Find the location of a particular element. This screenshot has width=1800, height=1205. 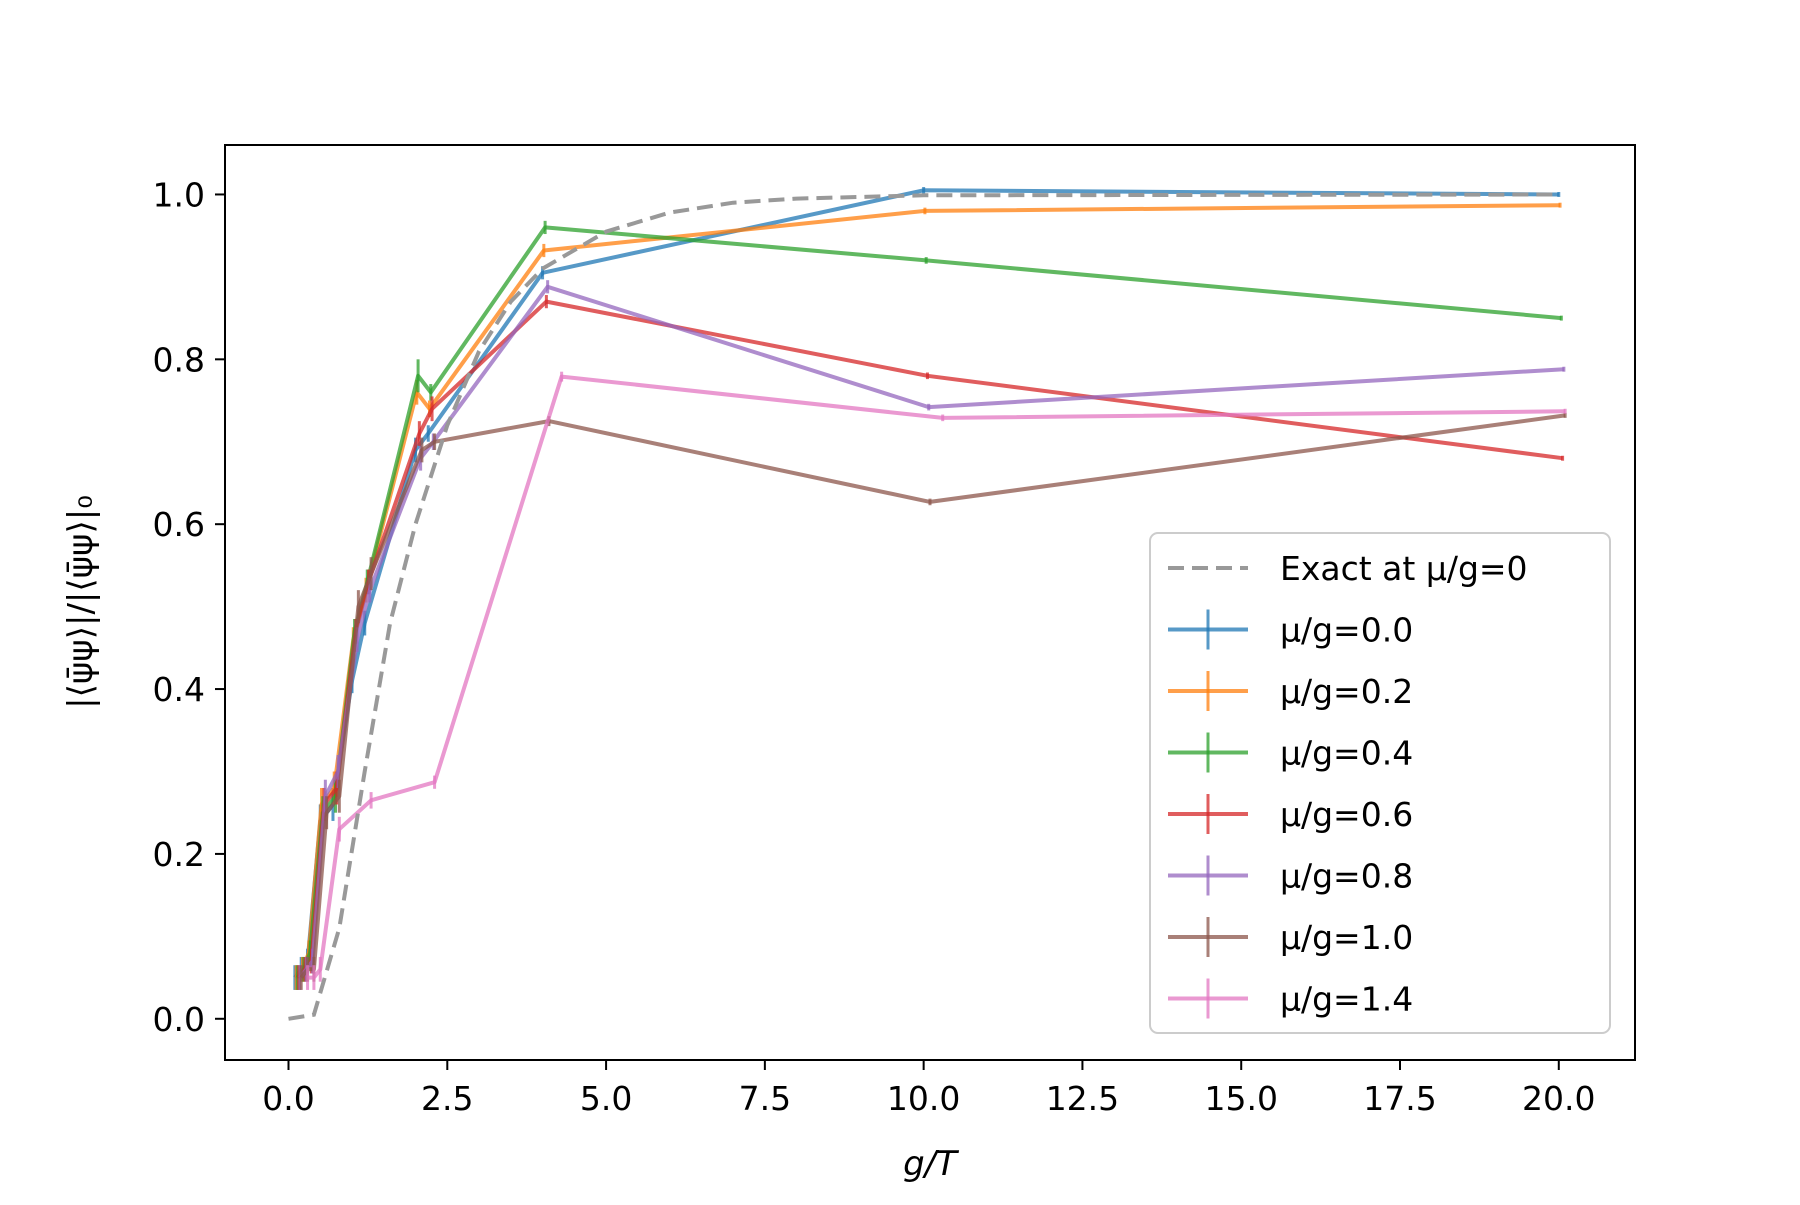

x-tick-label: 17.5 is located at coordinates (1399, 1098).